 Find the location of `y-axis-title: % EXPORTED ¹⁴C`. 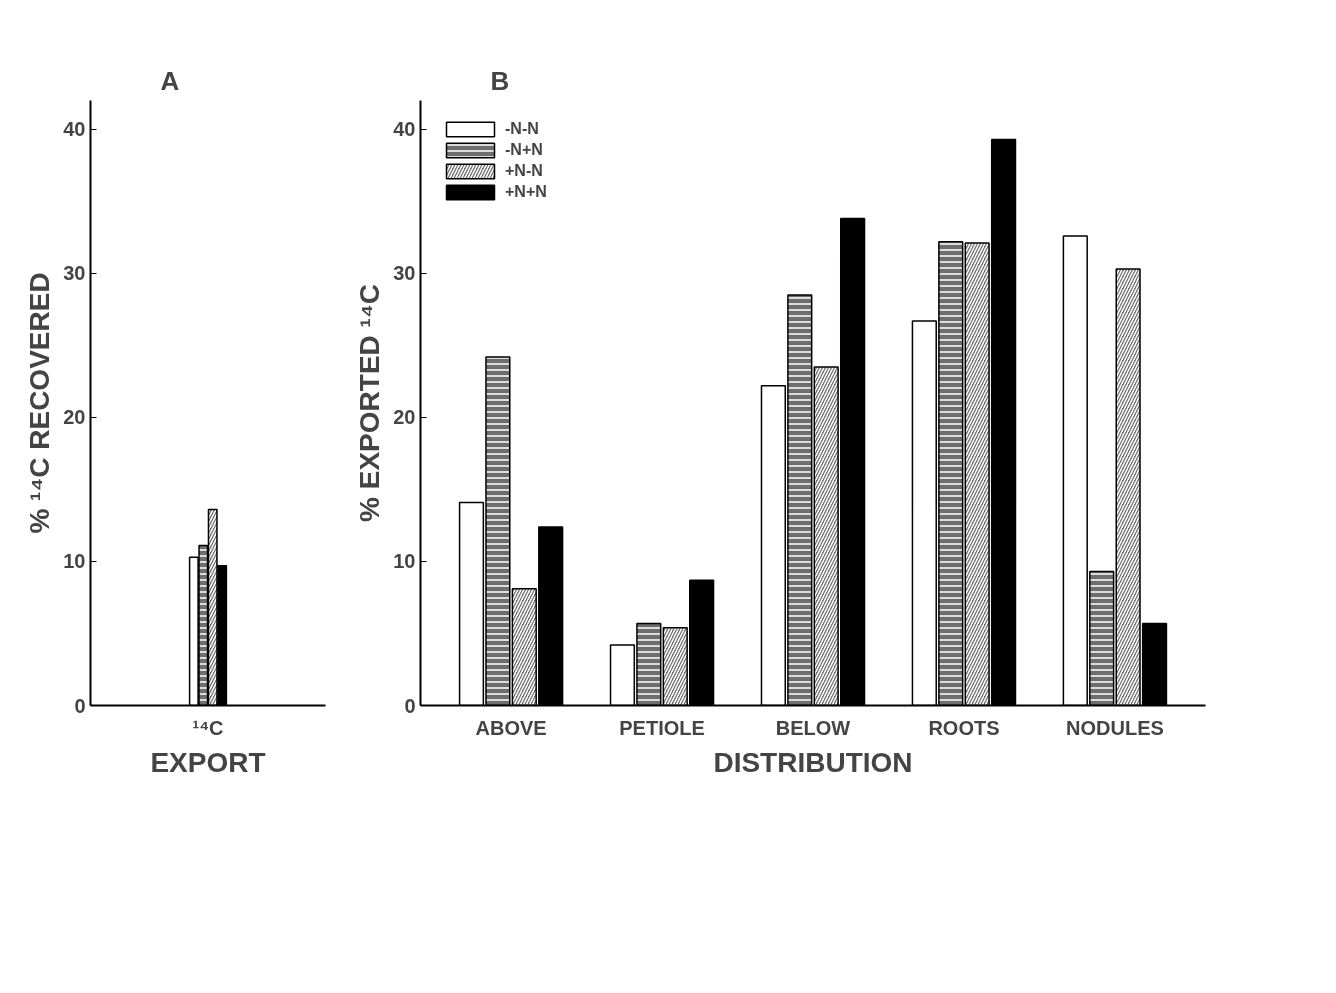

y-axis-title: % EXPORTED ¹⁴C is located at coordinates (370, 403).